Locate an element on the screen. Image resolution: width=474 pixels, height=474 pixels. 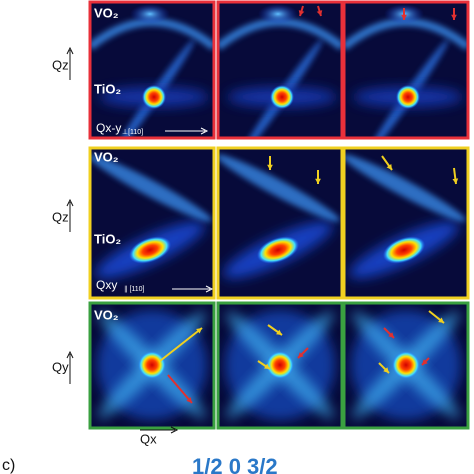
axis-subscript: ⊥[110] is located at coordinates (132, 132).